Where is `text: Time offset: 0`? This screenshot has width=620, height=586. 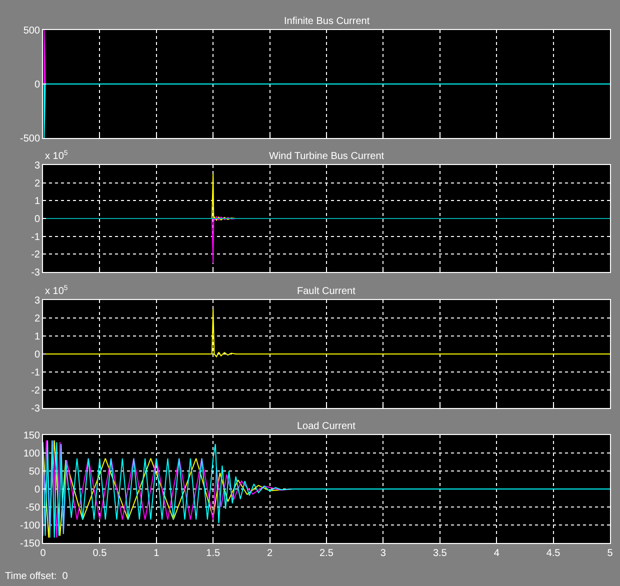 text: Time offset: 0 is located at coordinates (36, 576).